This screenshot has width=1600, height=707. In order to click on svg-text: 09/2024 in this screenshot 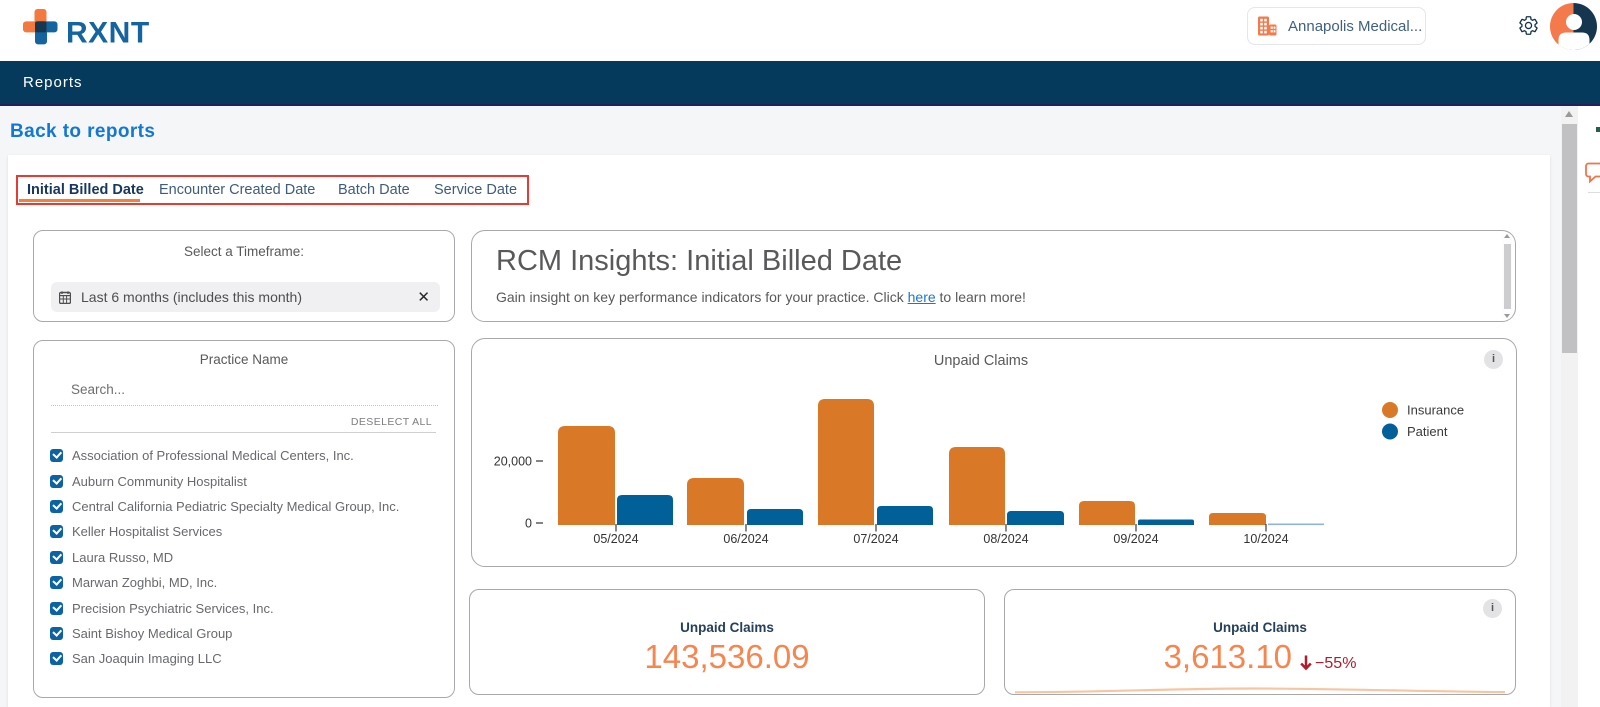, I will do `click(1135, 539)`.